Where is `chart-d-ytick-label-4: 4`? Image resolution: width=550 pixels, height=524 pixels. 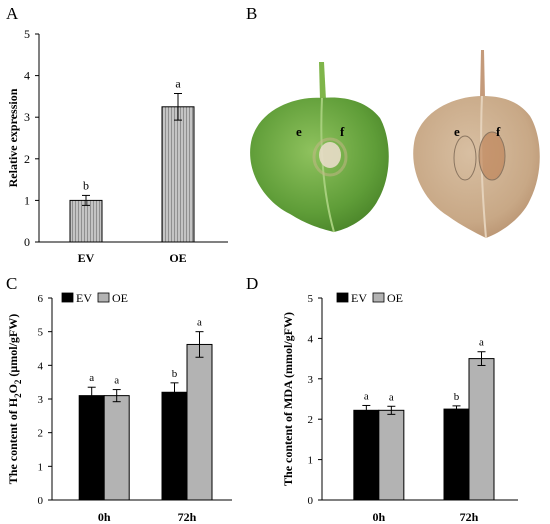
chart-d-ytick-label-4: 4 is located at coordinates (311, 339).